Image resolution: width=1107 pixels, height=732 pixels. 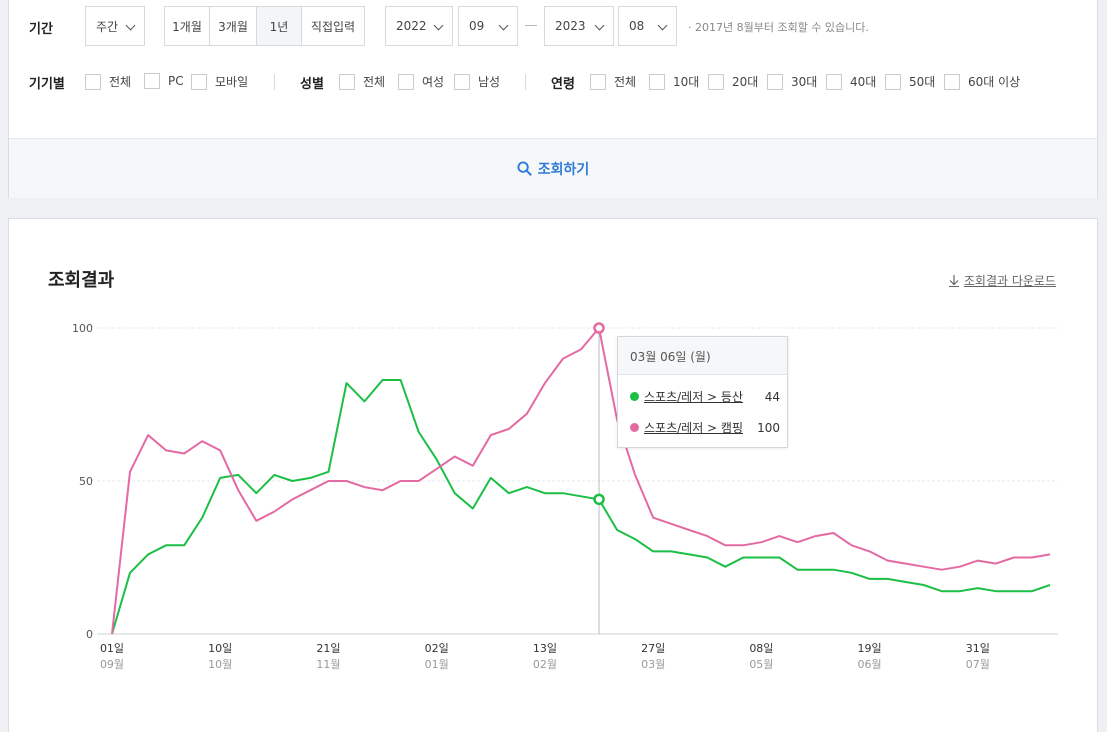 What do you see at coordinates (653, 664) in the screenshot?
I see `x-tick-month: 03월` at bounding box center [653, 664].